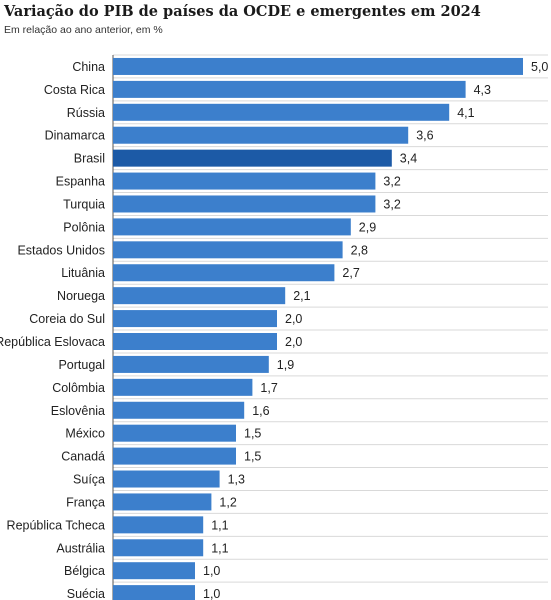  I want to click on value-label: 4,1, so click(465, 113).